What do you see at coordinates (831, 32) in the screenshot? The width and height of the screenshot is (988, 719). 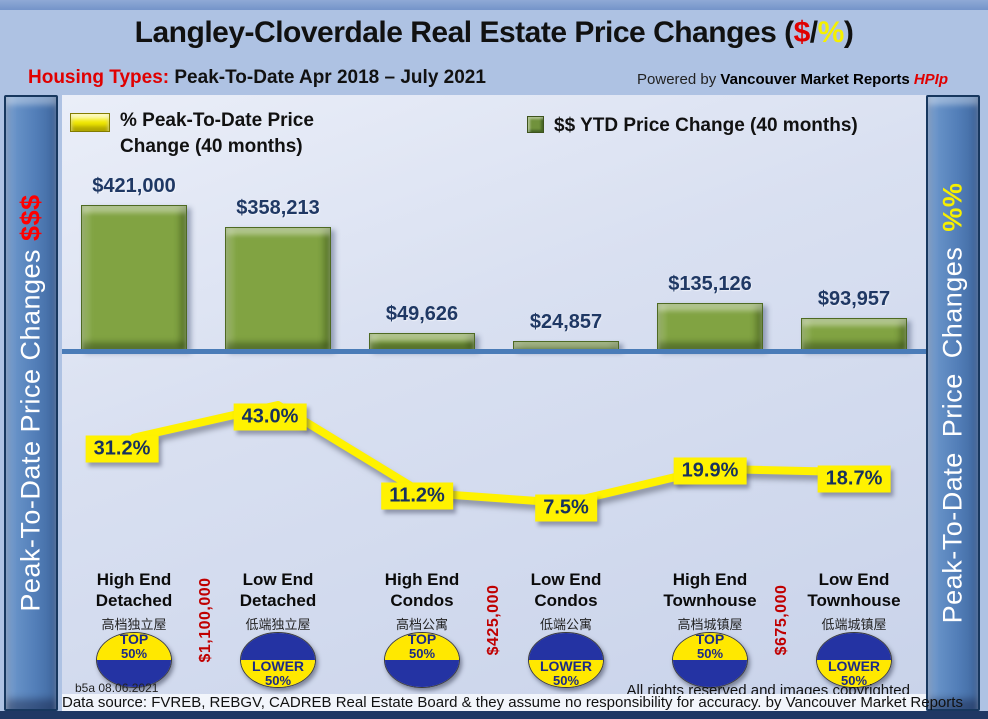 I see `title-percent-sign: %` at bounding box center [831, 32].